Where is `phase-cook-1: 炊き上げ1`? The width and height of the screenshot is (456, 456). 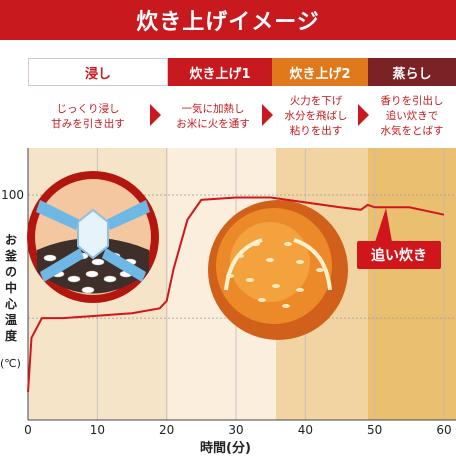 phase-cook-1: 炊き上げ1 is located at coordinates (220, 72).